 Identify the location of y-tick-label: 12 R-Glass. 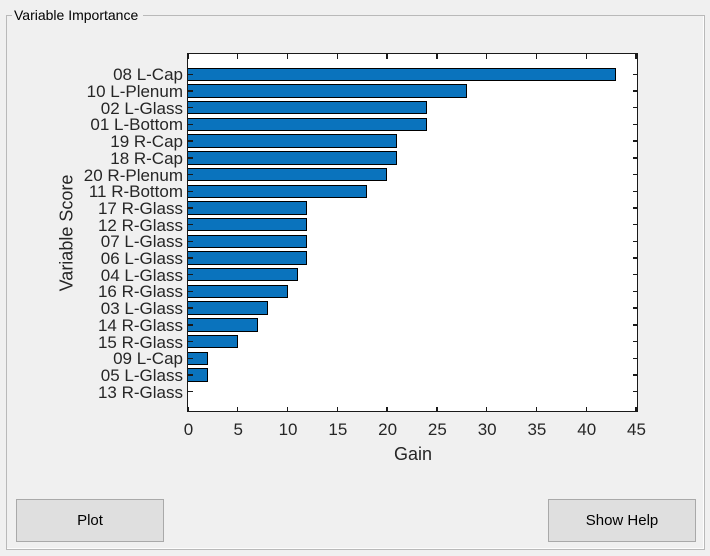
(140, 225).